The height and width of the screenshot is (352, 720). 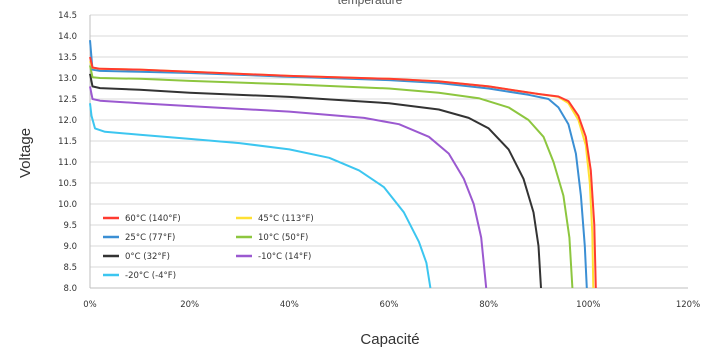 I want to click on x-tick-label: 80%, so click(x=488, y=305).